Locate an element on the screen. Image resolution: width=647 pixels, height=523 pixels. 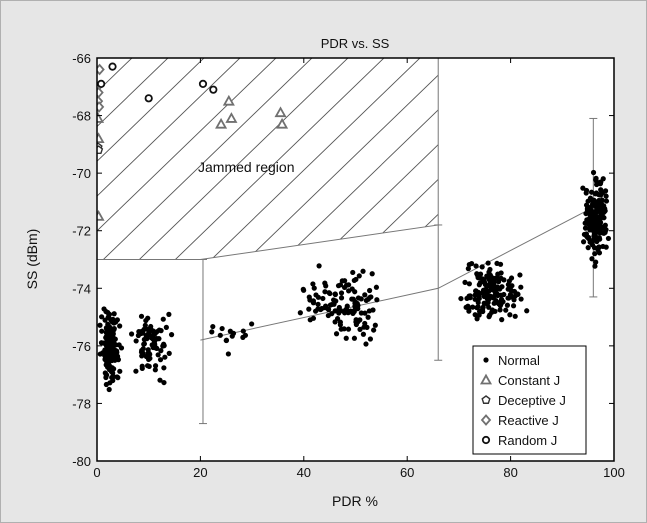
x-tick-label: 60 is located at coordinates (407, 472).